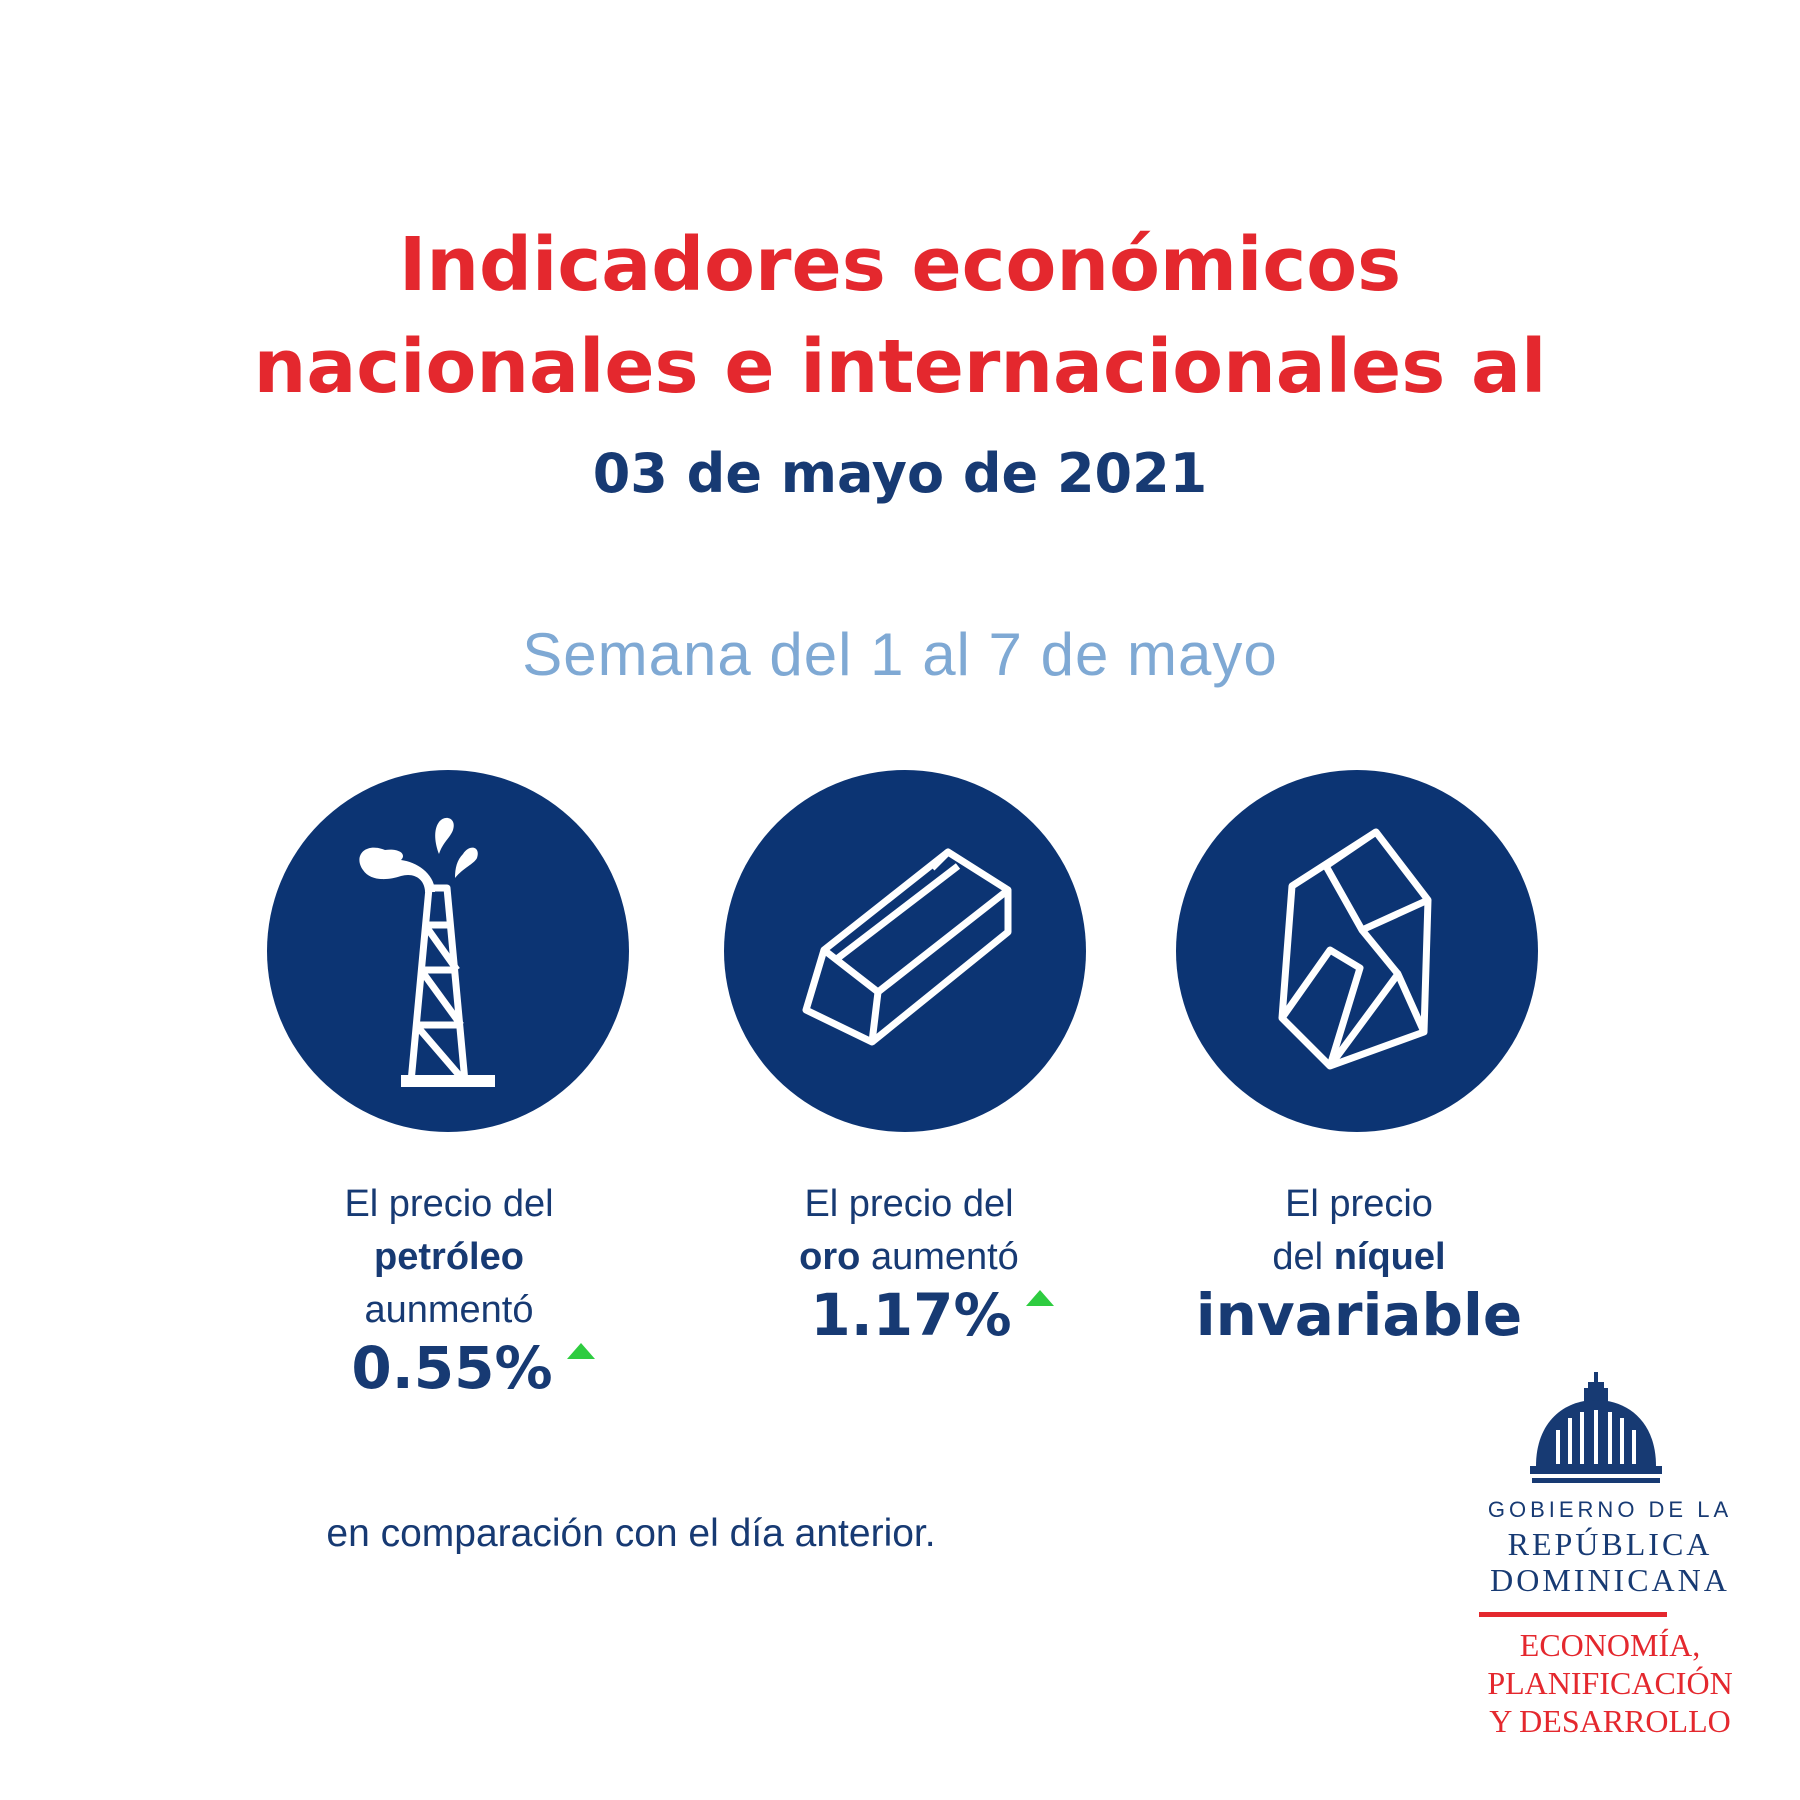 The width and height of the screenshot is (1800, 1800). What do you see at coordinates (1596, 1427) in the screenshot?
I see `government-dome-logo` at bounding box center [1596, 1427].